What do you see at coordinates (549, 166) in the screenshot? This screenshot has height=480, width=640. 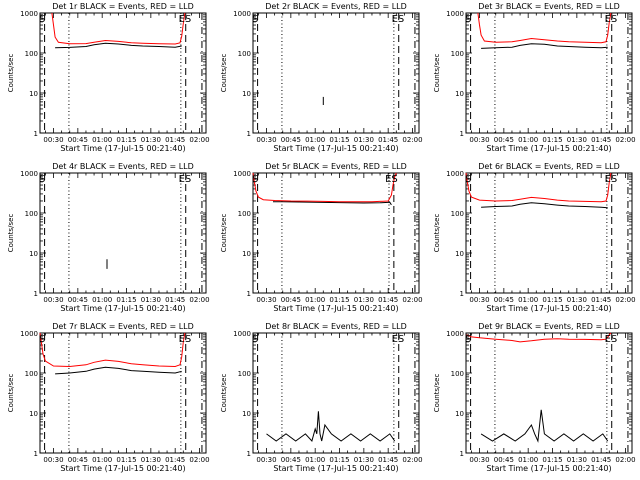 I see `panel-title: Det 6r BLACK = Events, RED = LLD` at bounding box center [549, 166].